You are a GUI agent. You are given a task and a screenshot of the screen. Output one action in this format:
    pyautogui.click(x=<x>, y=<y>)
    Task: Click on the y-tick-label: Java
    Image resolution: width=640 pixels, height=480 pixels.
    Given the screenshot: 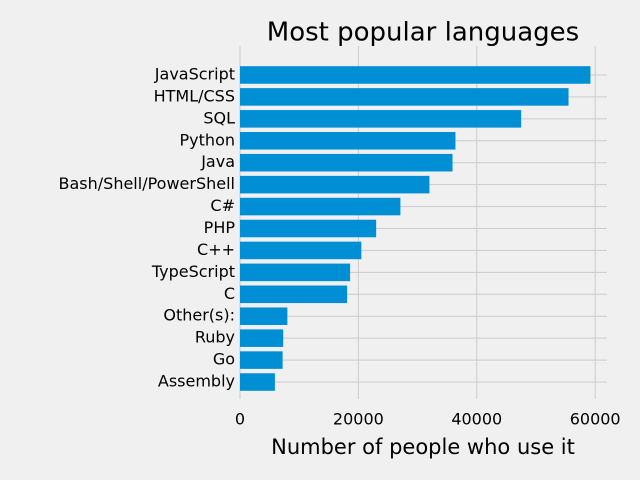 What is the action you would take?
    pyautogui.click(x=217, y=161)
    